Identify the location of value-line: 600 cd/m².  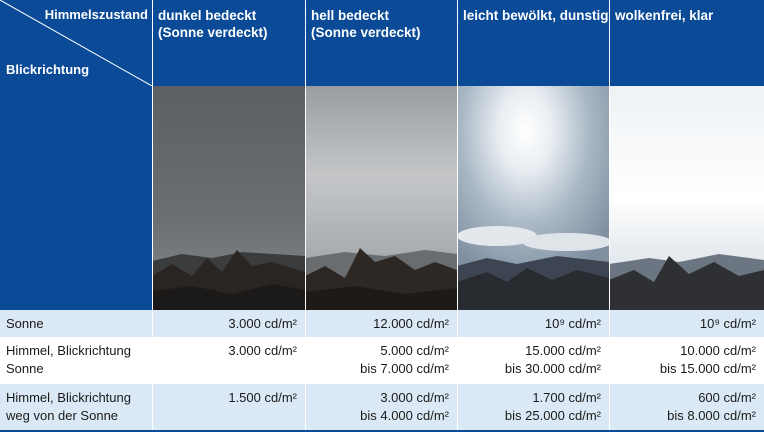
(727, 397).